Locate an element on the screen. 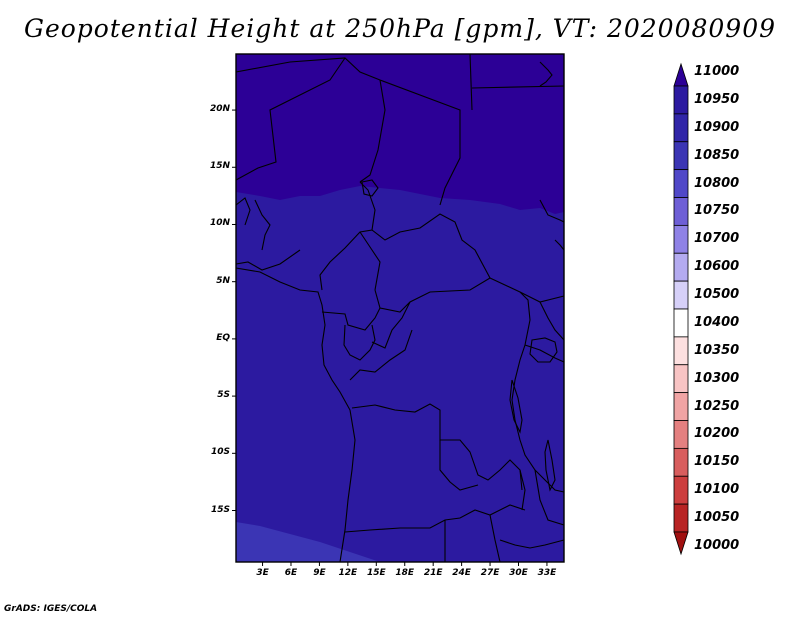 The height and width of the screenshot is (622, 800). lat-tick-label: 15N is located at coordinates (219, 166).